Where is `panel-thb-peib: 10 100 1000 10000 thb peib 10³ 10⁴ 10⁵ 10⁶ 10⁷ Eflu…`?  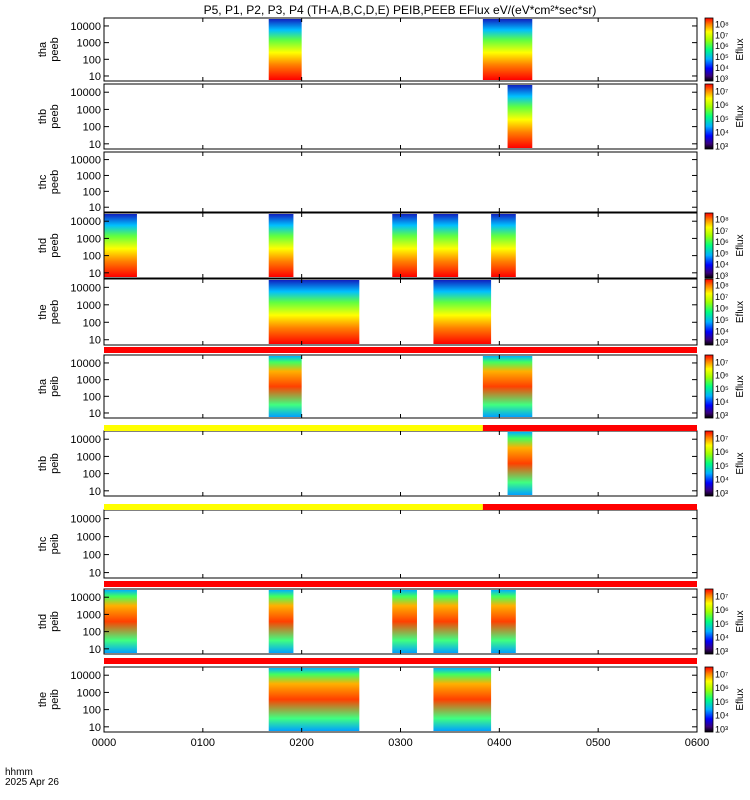 panel-thb-peib: 10 100 1000 10000 thb peib 10³ 10⁴ 10⁵ 10⁶ 10⁷ Eflu… is located at coordinates (391, 464).